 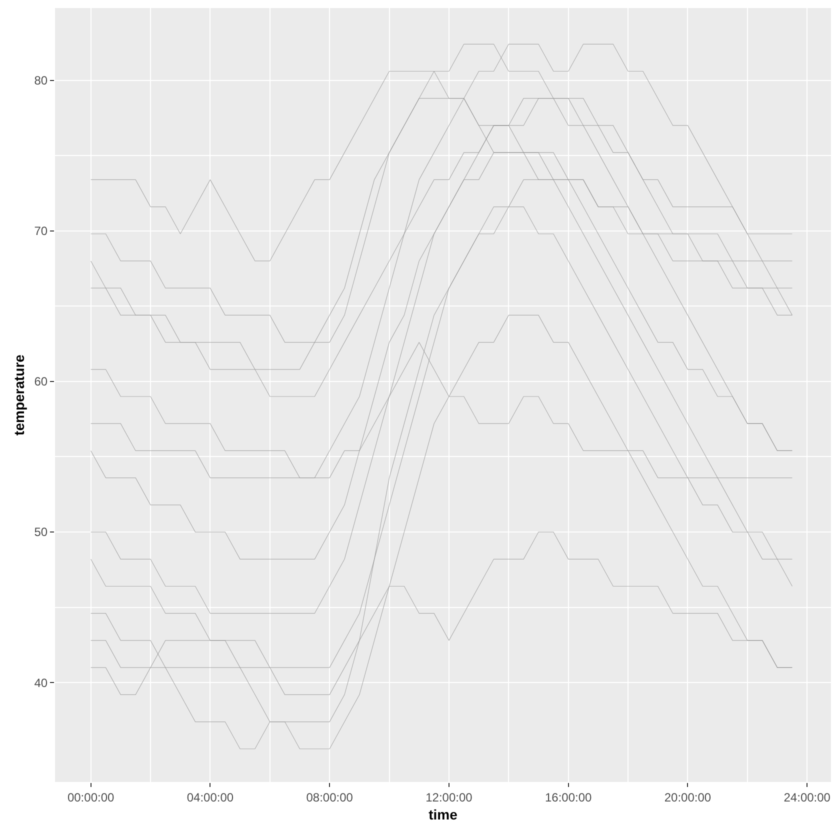 What do you see at coordinates (41, 80) in the screenshot?
I see `y-tick-label: 80` at bounding box center [41, 80].